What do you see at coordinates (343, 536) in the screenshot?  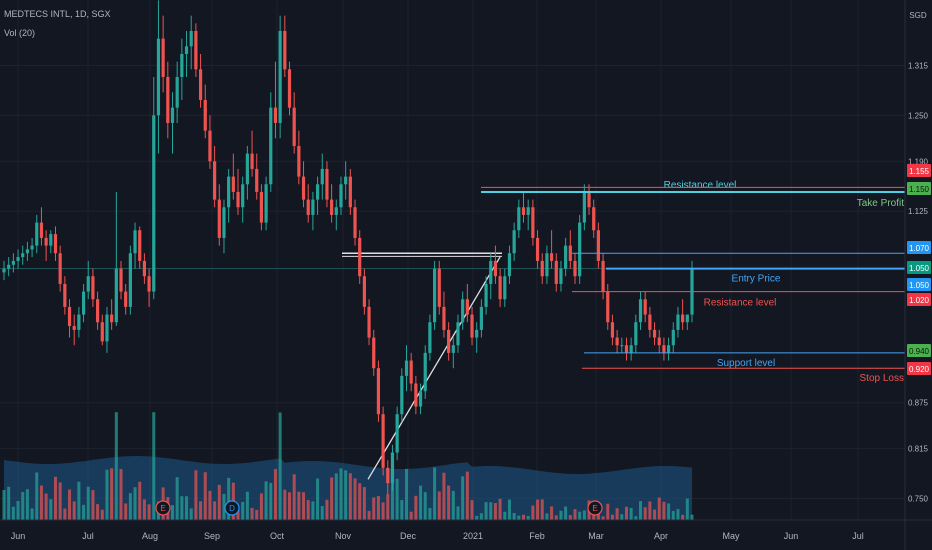 I see `x-tick-label: Nov` at bounding box center [343, 536].